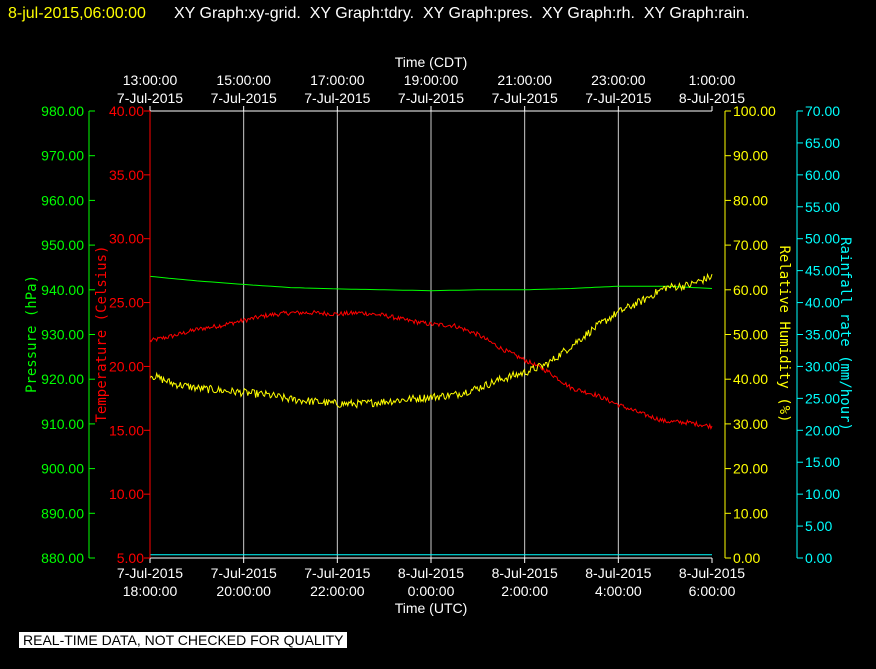  What do you see at coordinates (822, 239) in the screenshot?
I see `rain-tick-label: 50.00` at bounding box center [822, 239].